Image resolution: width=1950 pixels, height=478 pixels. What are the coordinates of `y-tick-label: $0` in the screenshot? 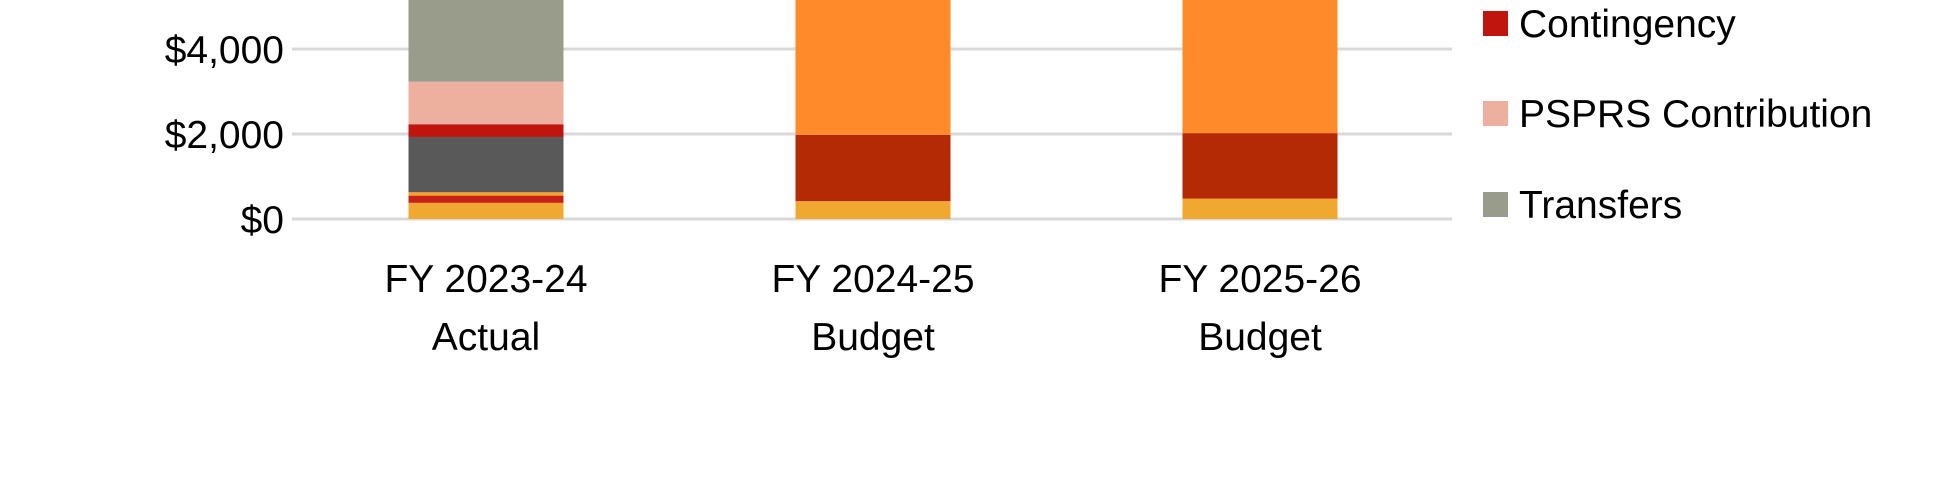 It's located at (262, 220).